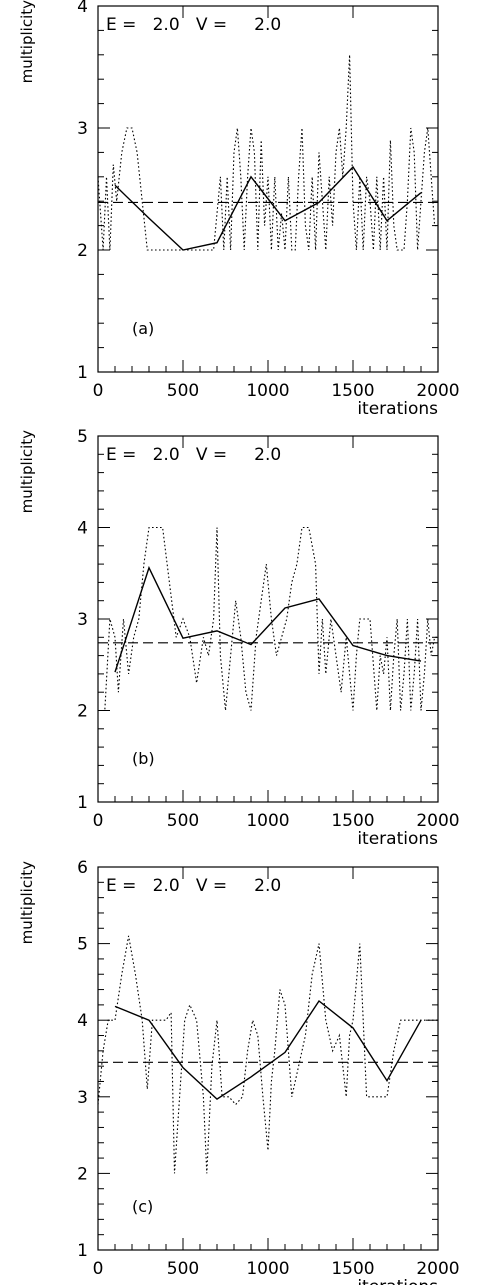 This screenshot has height=1285, width=477. I want to click on panel-label: (c), so click(142, 1206).